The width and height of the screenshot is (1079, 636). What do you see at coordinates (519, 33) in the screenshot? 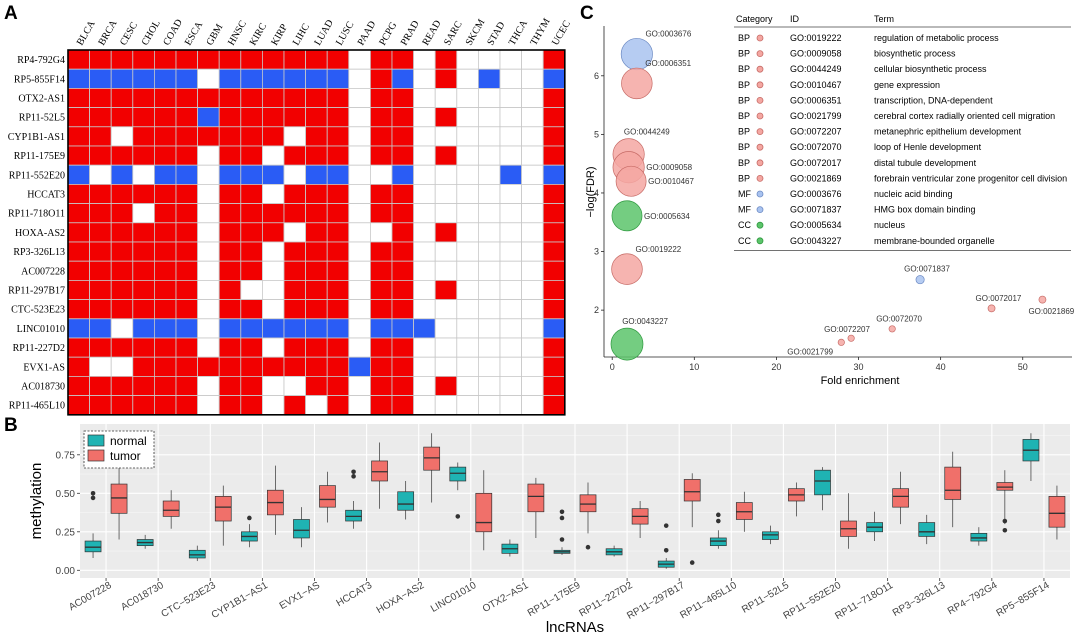
I see `heatmap-col-label: THCA` at bounding box center [519, 33].